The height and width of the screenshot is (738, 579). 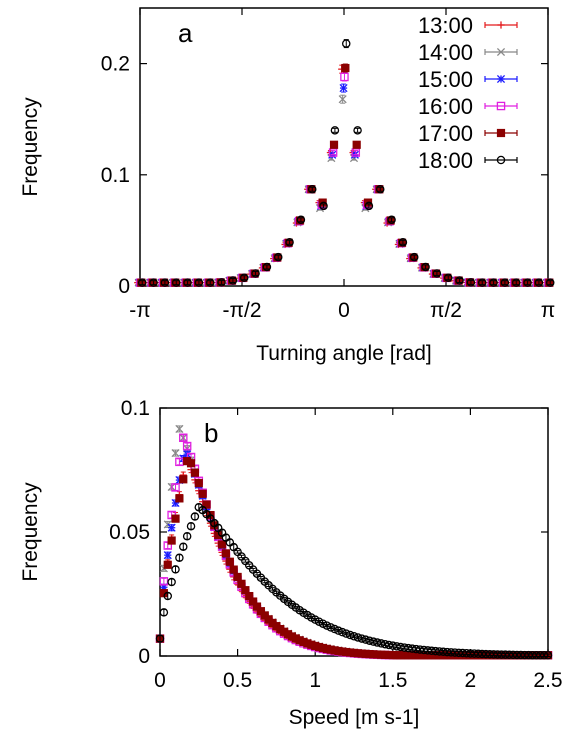 What do you see at coordinates (445, 106) in the screenshot?
I see `legend-label: 16:00` at bounding box center [445, 106].